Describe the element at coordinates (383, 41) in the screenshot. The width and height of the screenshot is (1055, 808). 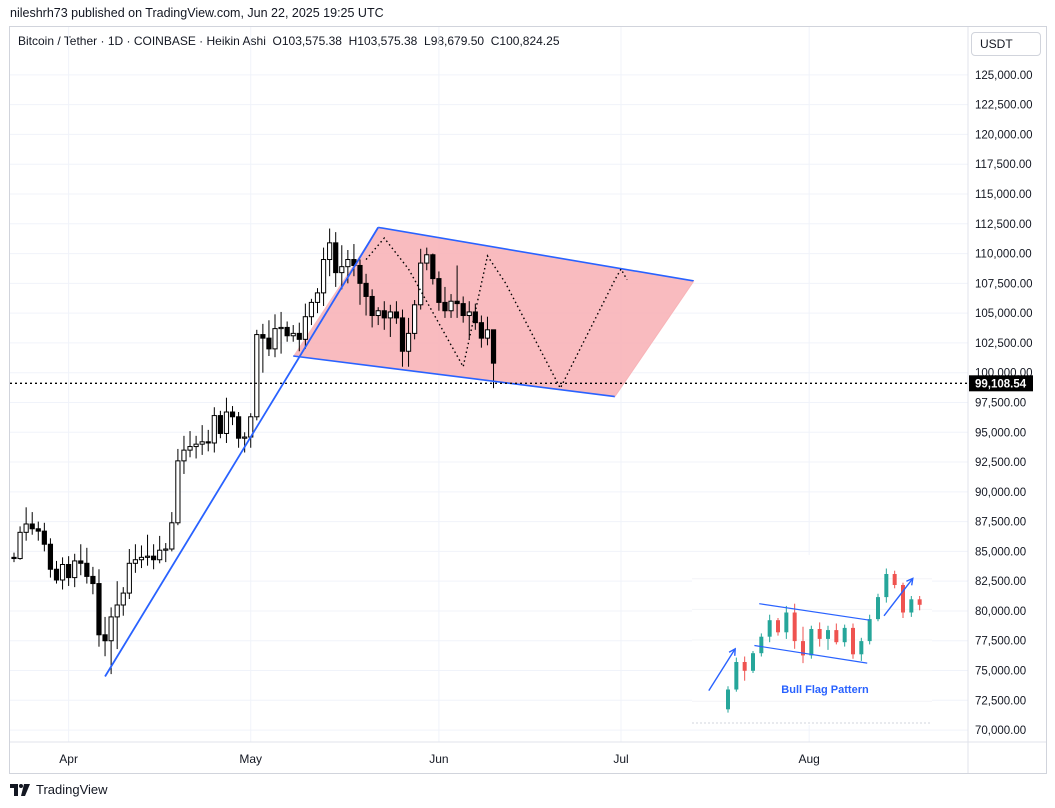
I see `ohlc-high: H103,575.38` at that location.